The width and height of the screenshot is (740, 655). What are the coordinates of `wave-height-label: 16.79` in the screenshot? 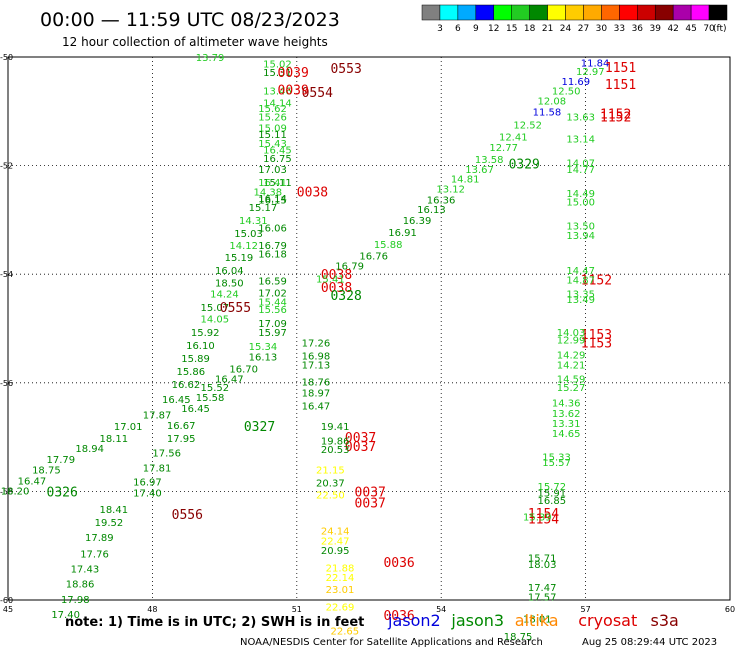 It's located at (272, 246).